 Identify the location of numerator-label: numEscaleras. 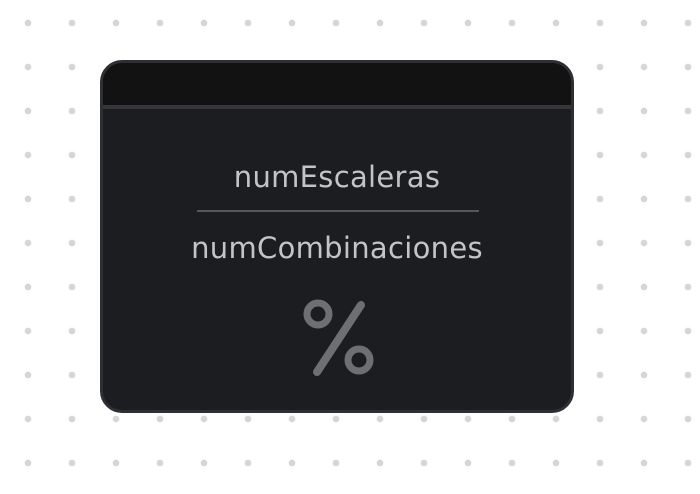
(337, 177).